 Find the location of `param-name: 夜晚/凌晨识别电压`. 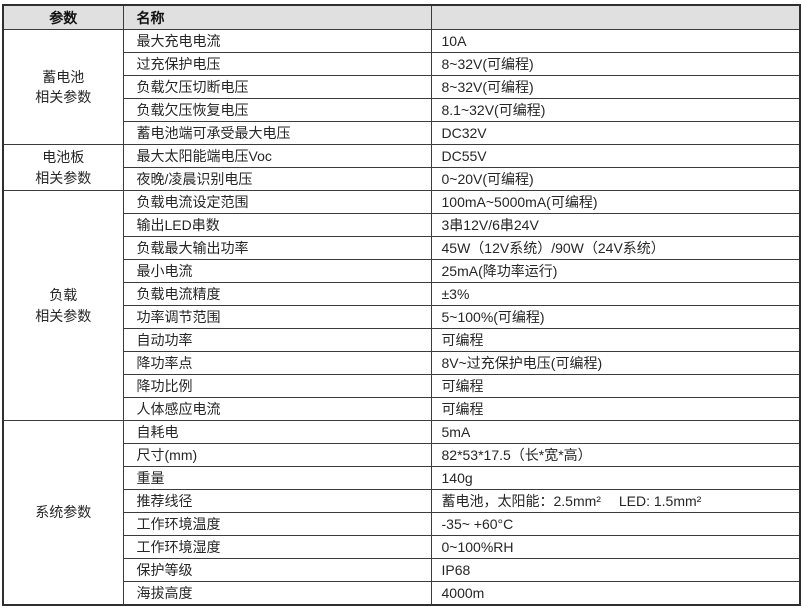

param-name: 夜晚/凌晨识别电压 is located at coordinates (277, 179).